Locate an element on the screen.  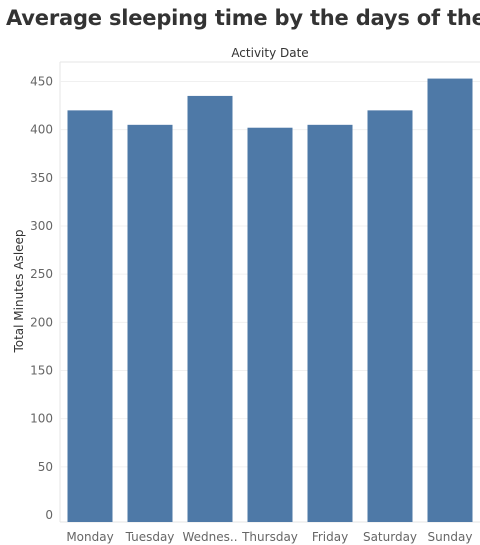
y-tick-label: 350 is located at coordinates (41, 178).